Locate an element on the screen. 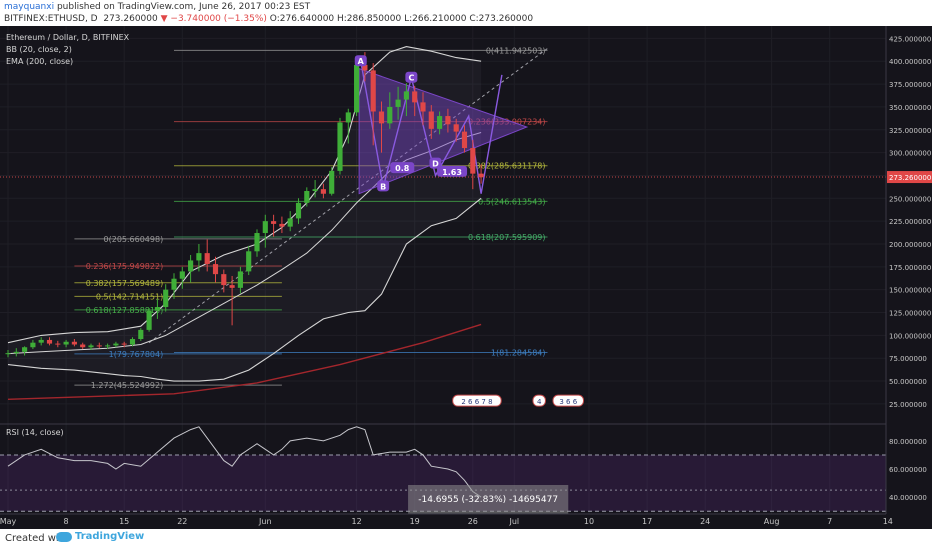  price-tick-label: 150.000000 is located at coordinates (910, 291).